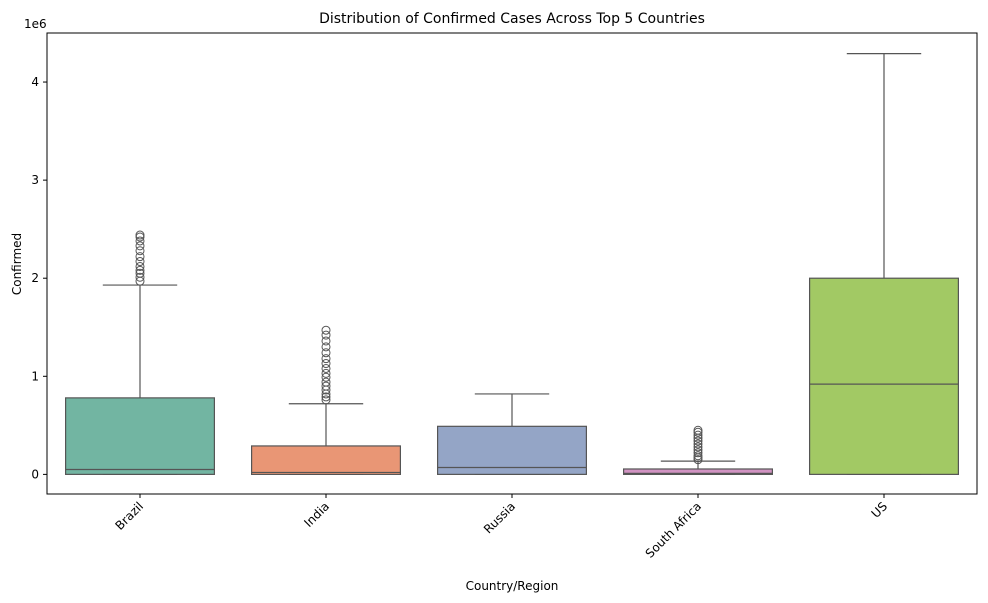 This screenshot has width=988, height=603. I want to click on y-tick-label: 3, so click(35, 180).